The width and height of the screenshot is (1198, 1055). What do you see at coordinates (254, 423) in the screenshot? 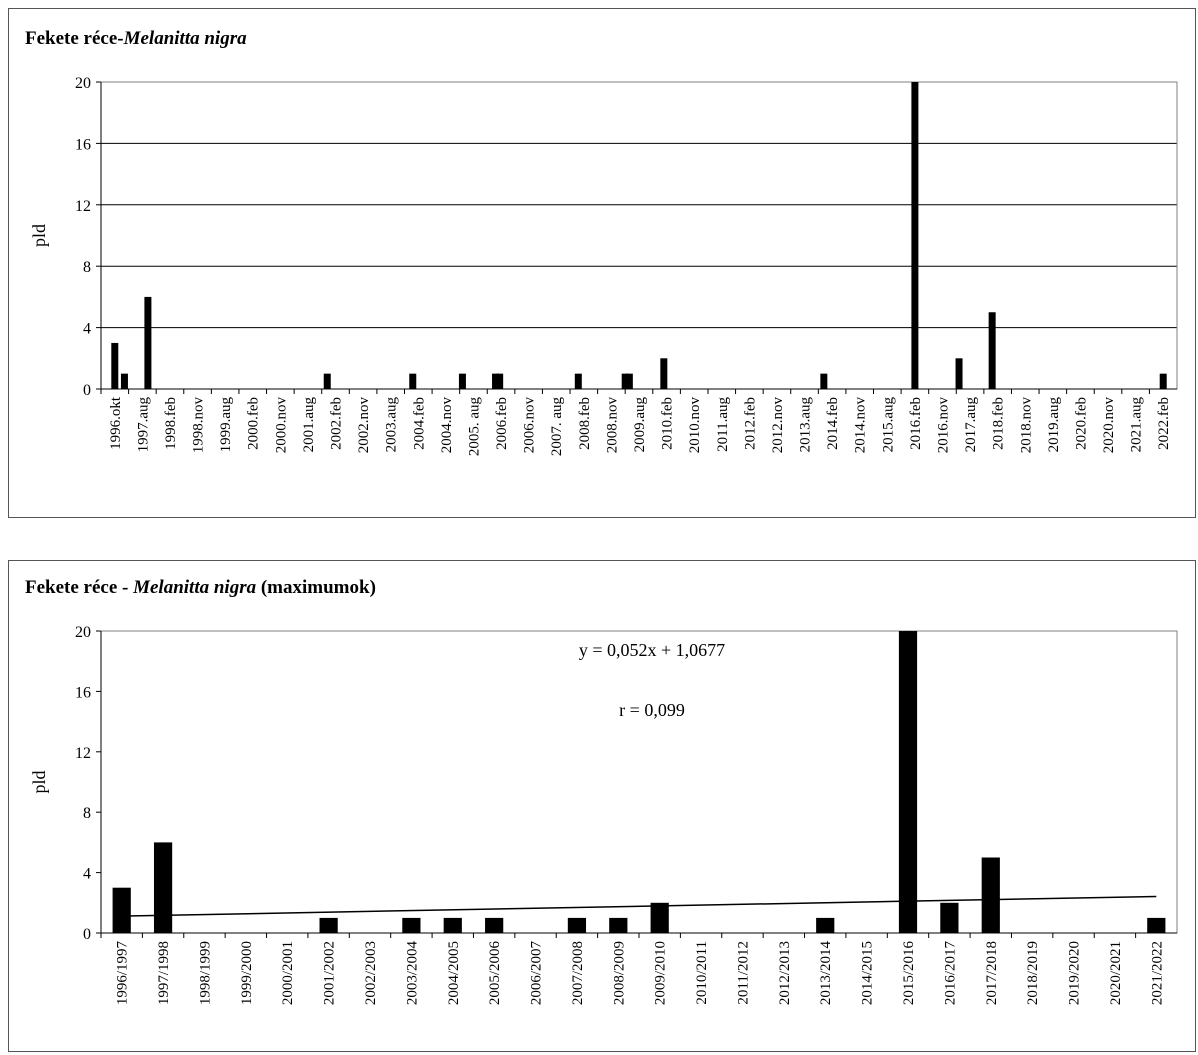
I see `x-tick-label: 2000.feb` at bounding box center [254, 423].